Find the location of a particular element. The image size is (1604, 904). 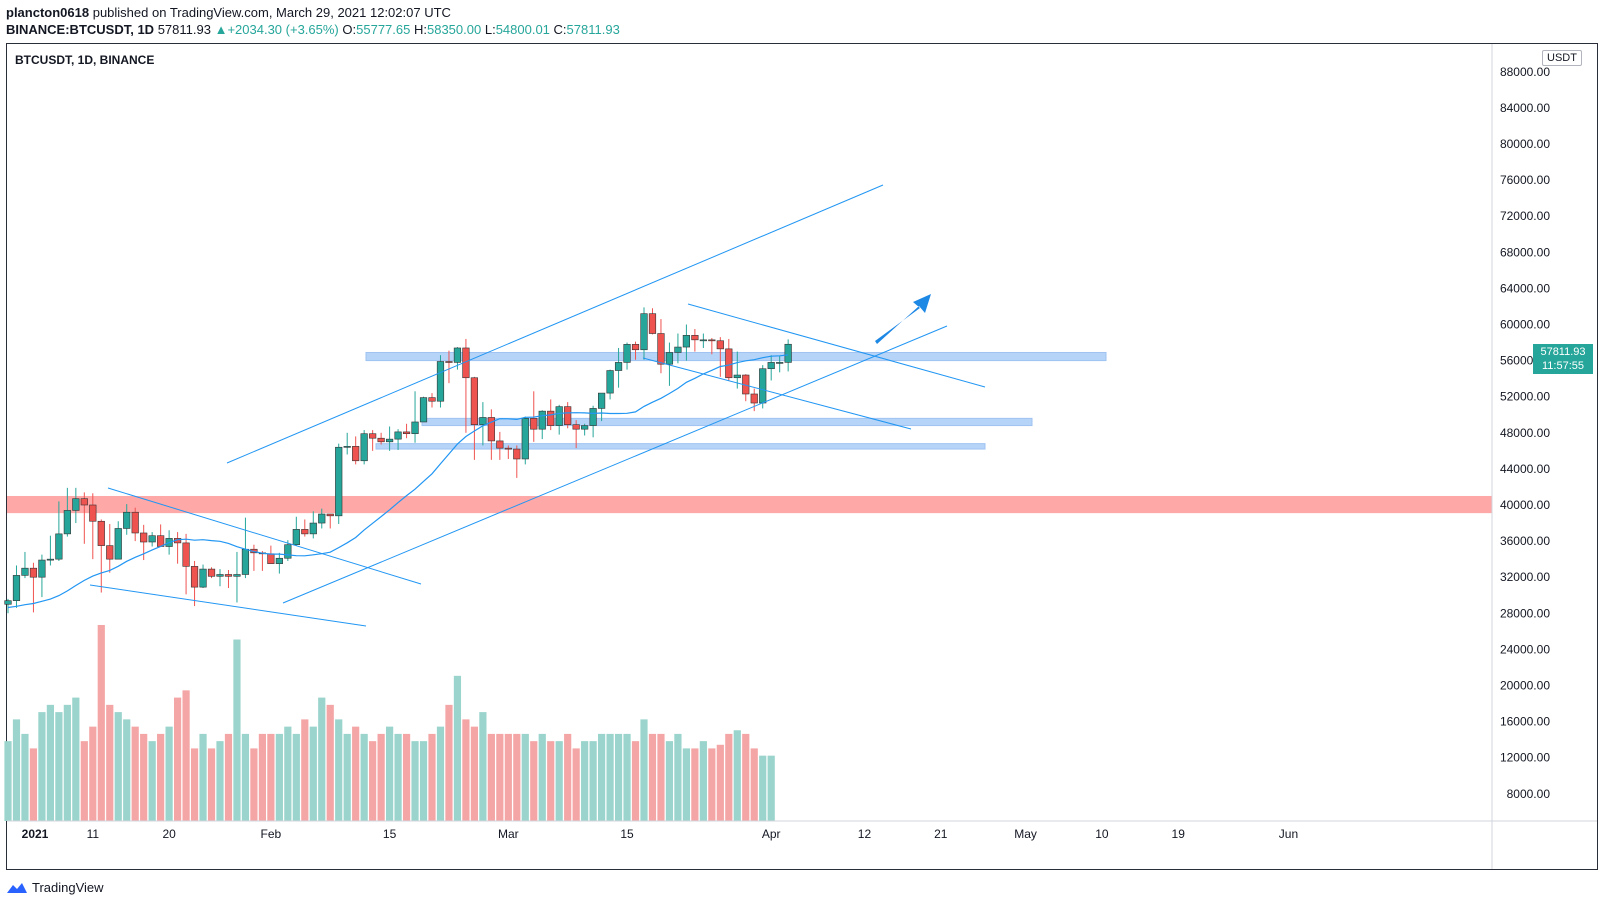

publisher-name: plancton0618 is located at coordinates (48, 12).